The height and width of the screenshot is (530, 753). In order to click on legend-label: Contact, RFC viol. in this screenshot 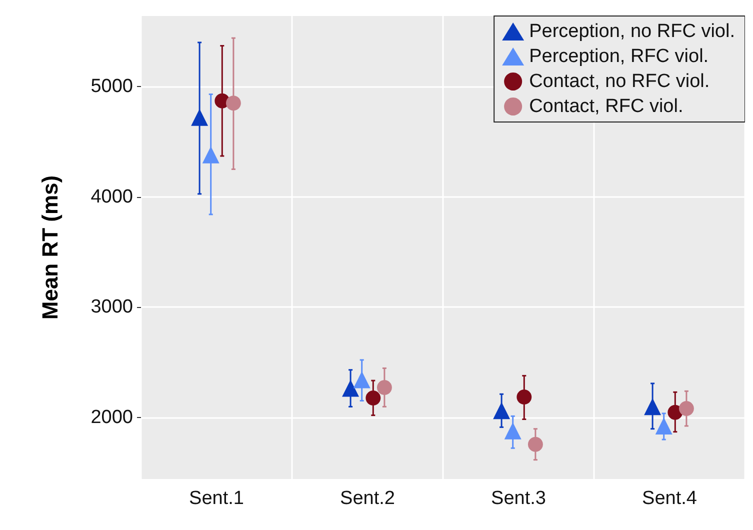, I will do `click(606, 106)`.